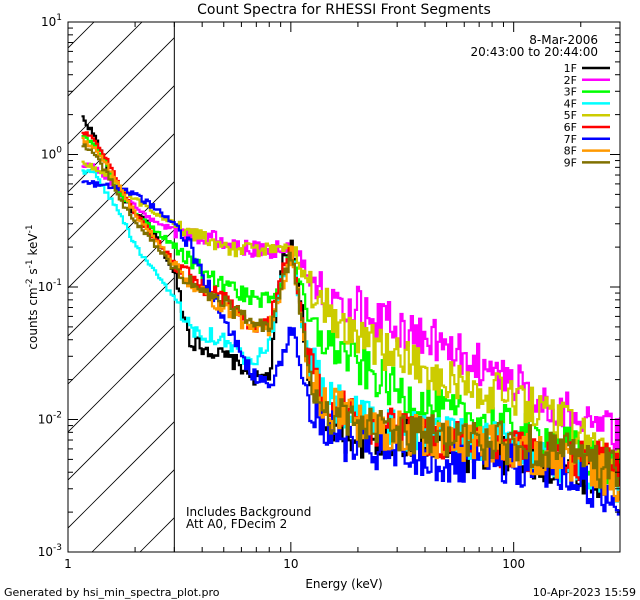 This screenshot has height=600, width=640. What do you see at coordinates (290, 564) in the screenshot?
I see `x-tick-label: 10` at bounding box center [290, 564].